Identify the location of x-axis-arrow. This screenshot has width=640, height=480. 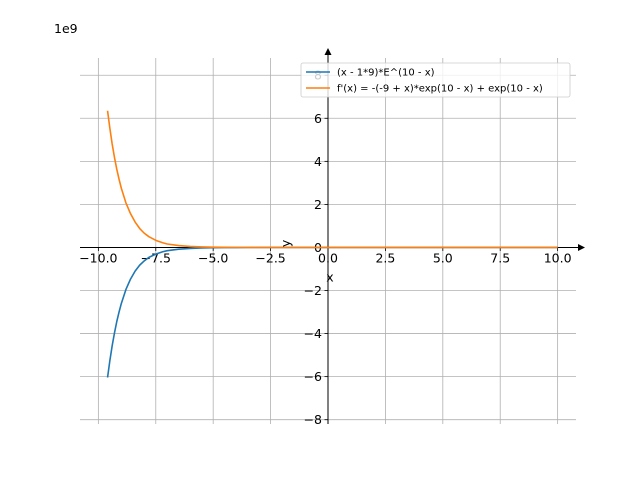
(581, 247).